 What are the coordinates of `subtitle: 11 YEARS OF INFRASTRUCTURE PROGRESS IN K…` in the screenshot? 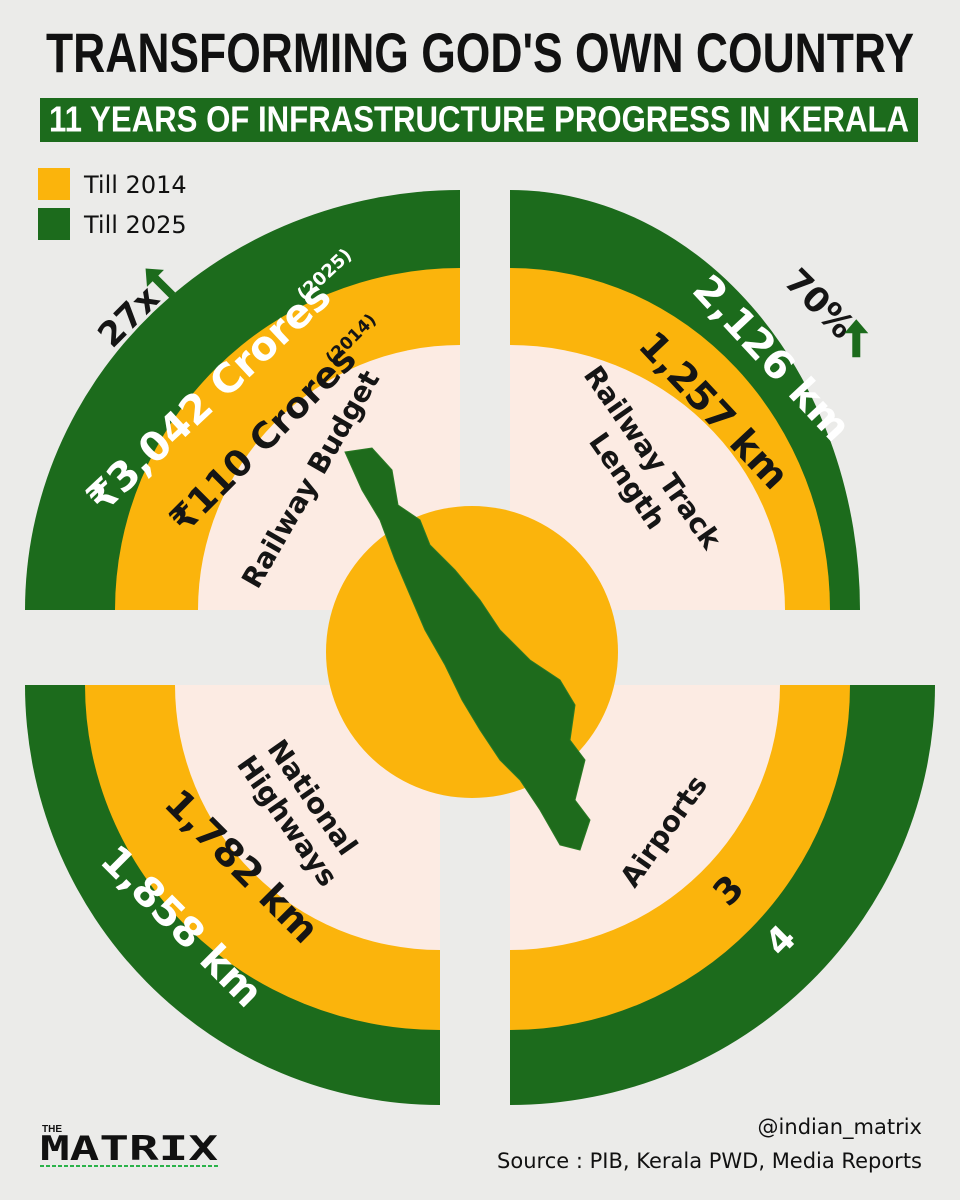 It's located at (479, 119).